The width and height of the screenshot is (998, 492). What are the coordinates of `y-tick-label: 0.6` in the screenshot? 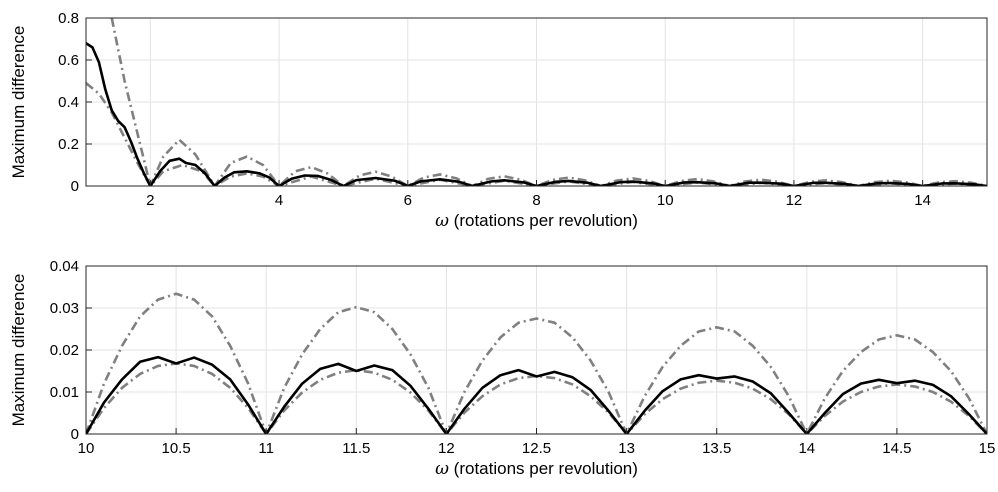 It's located at (68, 60).